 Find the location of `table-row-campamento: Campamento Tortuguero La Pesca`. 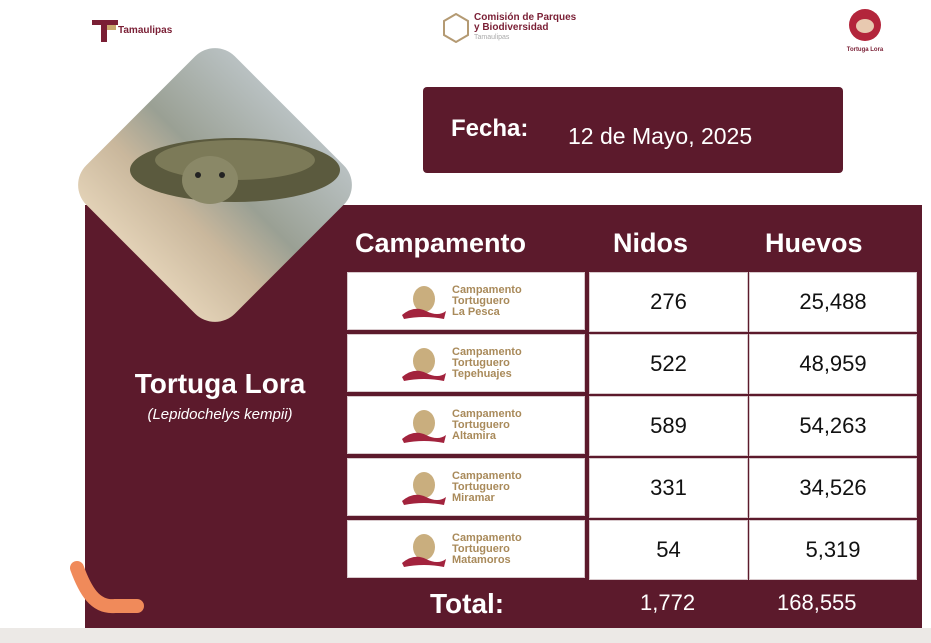

table-row-campamento: Campamento Tortuguero La Pesca is located at coordinates (466, 301).